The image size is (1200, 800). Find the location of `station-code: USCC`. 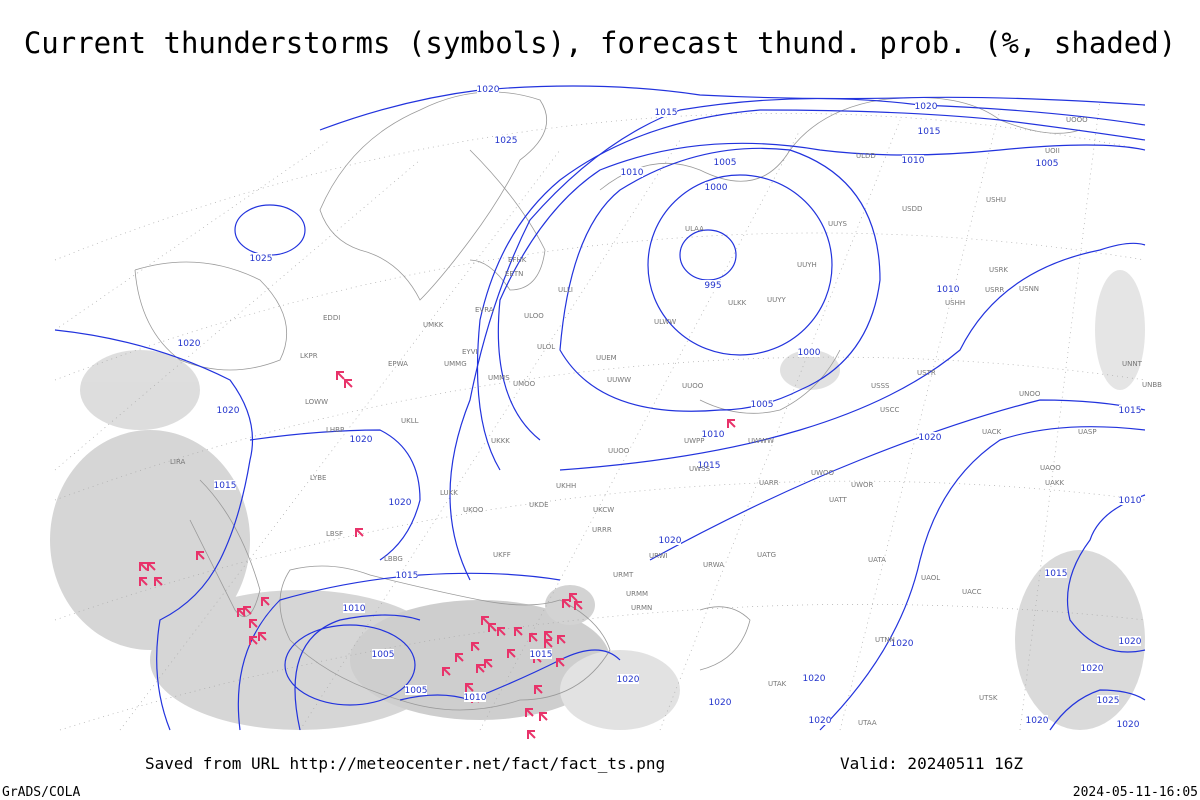

station-code: USCC is located at coordinates (889, 410).